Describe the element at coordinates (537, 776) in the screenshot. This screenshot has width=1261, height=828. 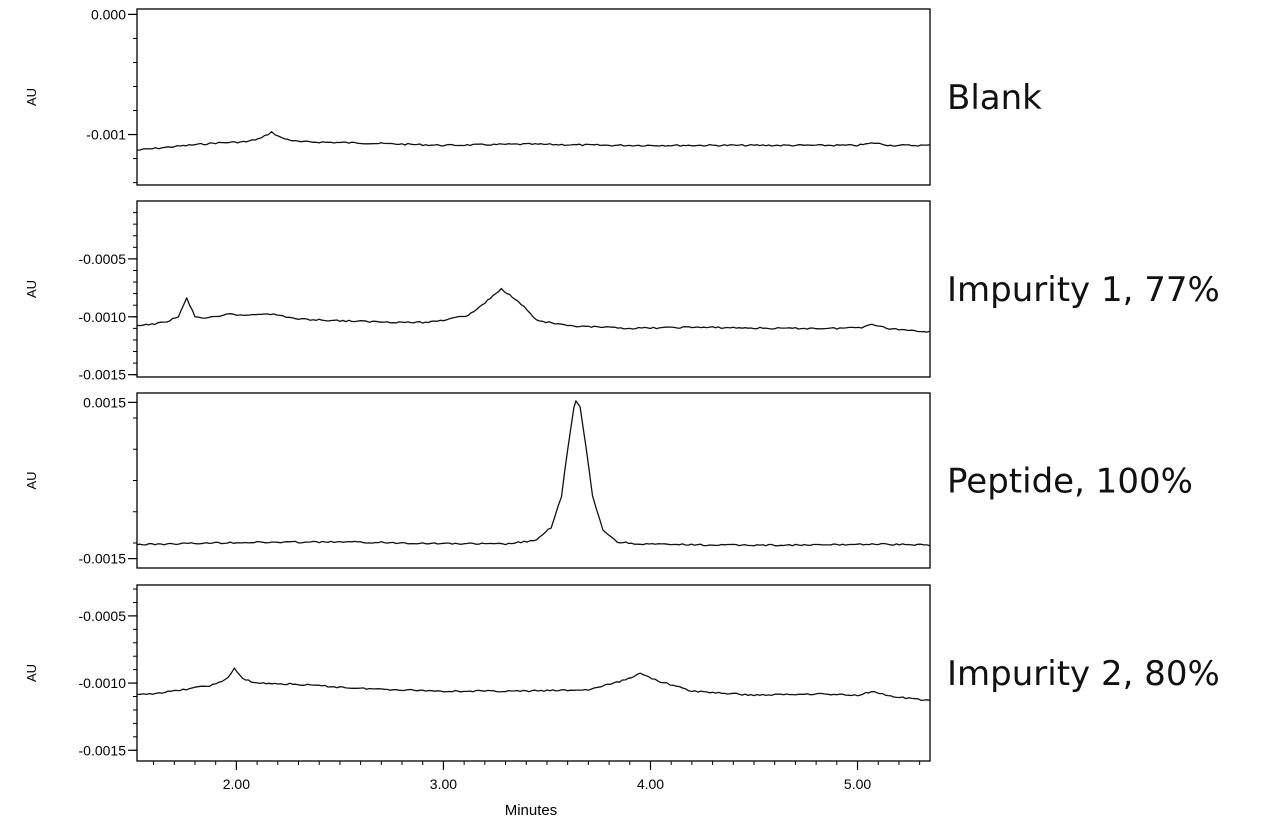
I see `x-axis: 2.00 3.00 4.00 5.00` at that location.